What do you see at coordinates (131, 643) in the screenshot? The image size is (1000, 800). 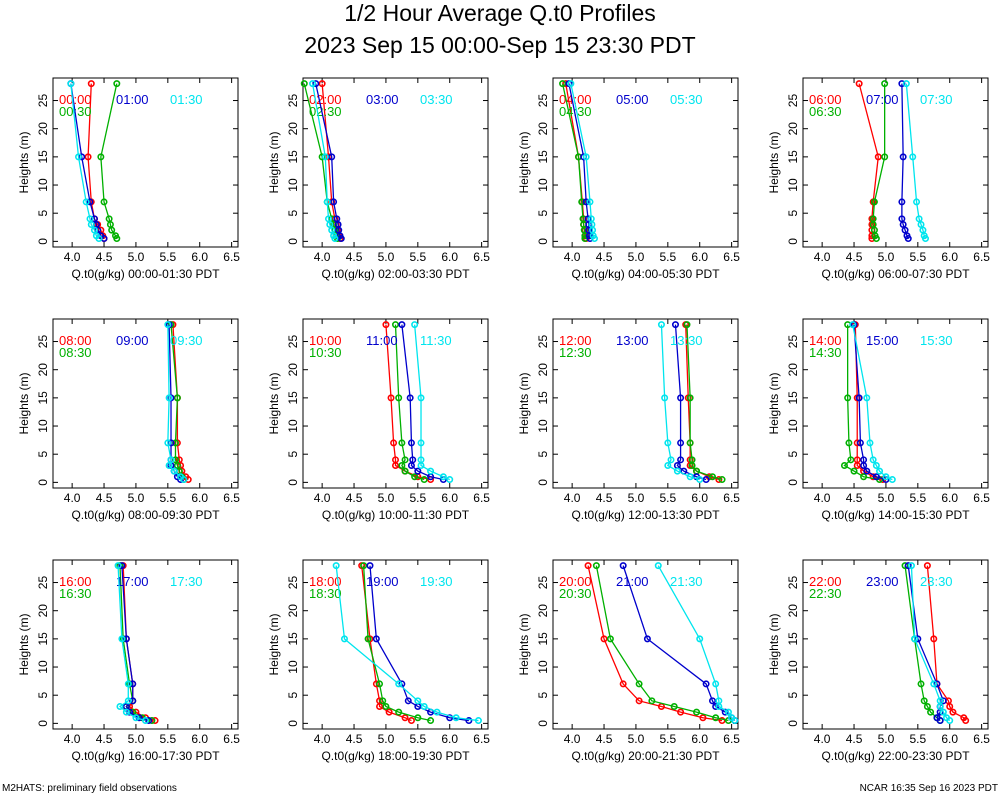 I see `profile-line-17:30` at bounding box center [131, 643].